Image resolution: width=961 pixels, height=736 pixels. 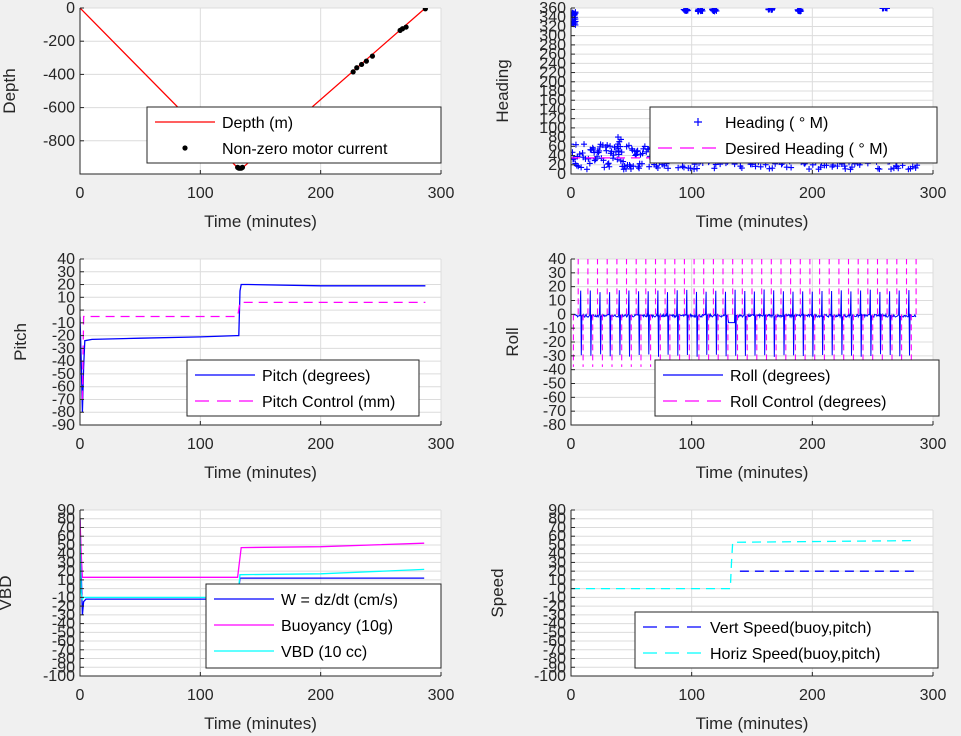 I want to click on legend-entry: Depth (m), so click(x=257, y=123).